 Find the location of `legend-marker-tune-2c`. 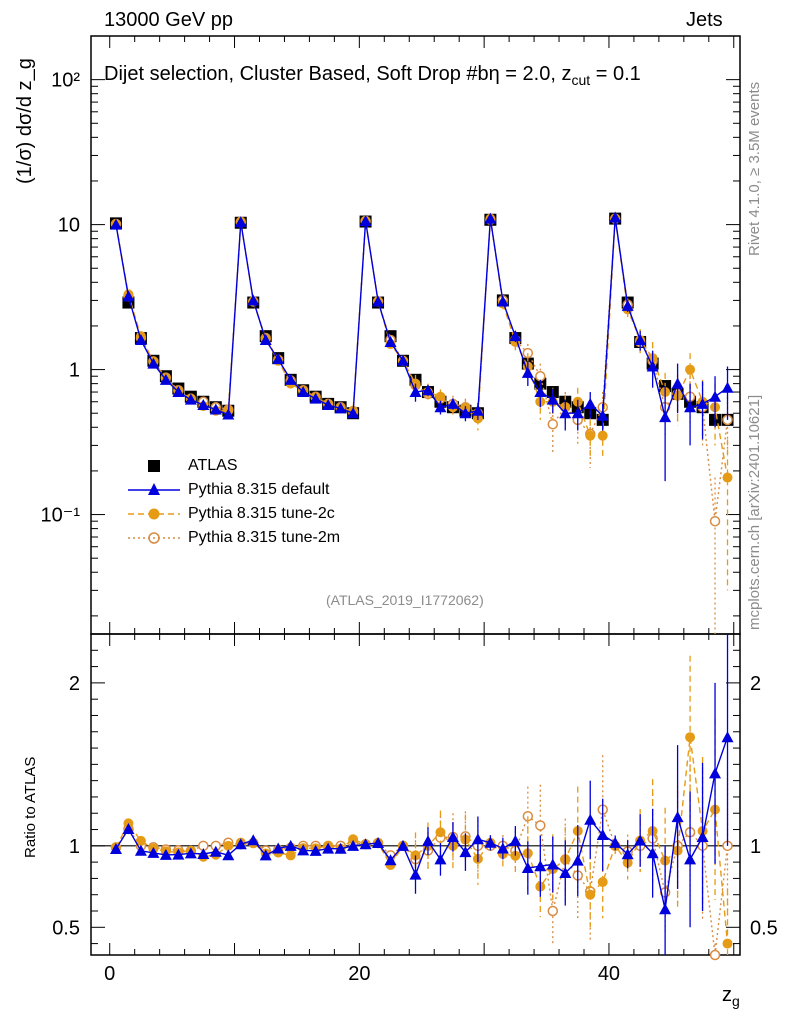

legend-marker-tune-2c is located at coordinates (154, 514).